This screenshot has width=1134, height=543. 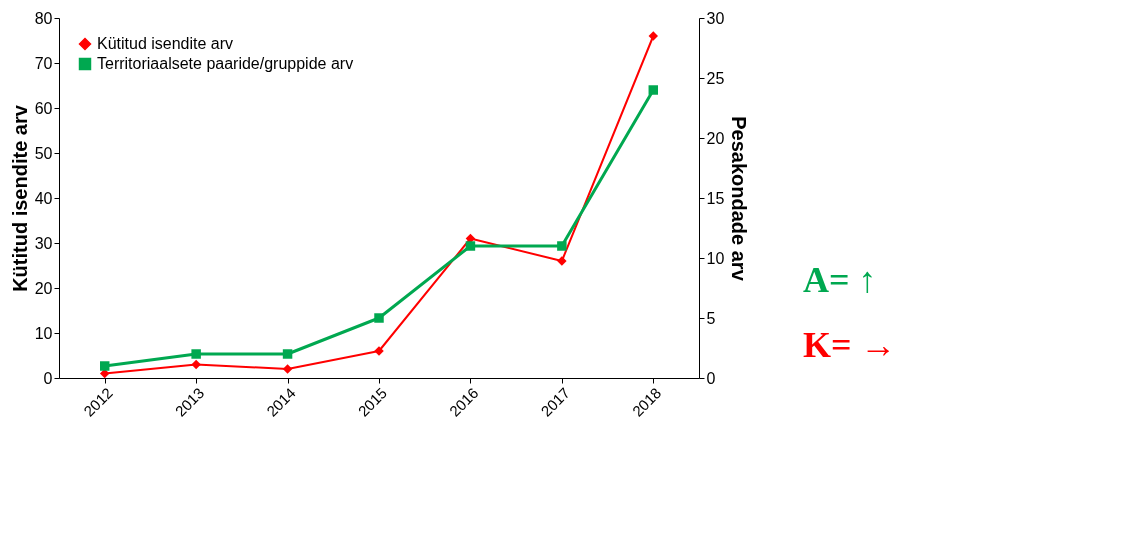 I want to click on y-tick-label: 20, so click(x=43, y=288).